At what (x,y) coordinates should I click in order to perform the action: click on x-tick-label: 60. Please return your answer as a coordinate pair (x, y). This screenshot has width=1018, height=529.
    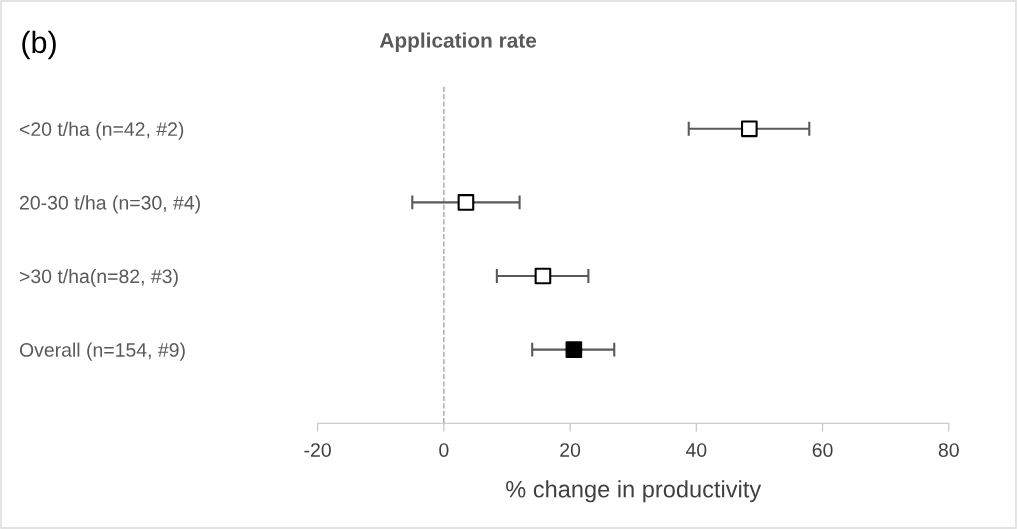
    Looking at the image, I should click on (822, 450).